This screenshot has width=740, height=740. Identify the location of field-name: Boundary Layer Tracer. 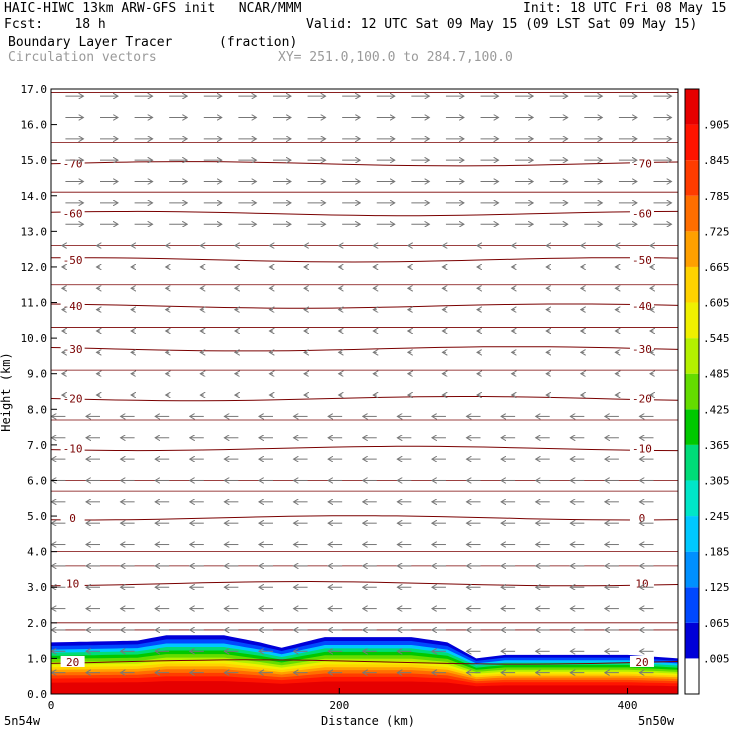
(90, 42).